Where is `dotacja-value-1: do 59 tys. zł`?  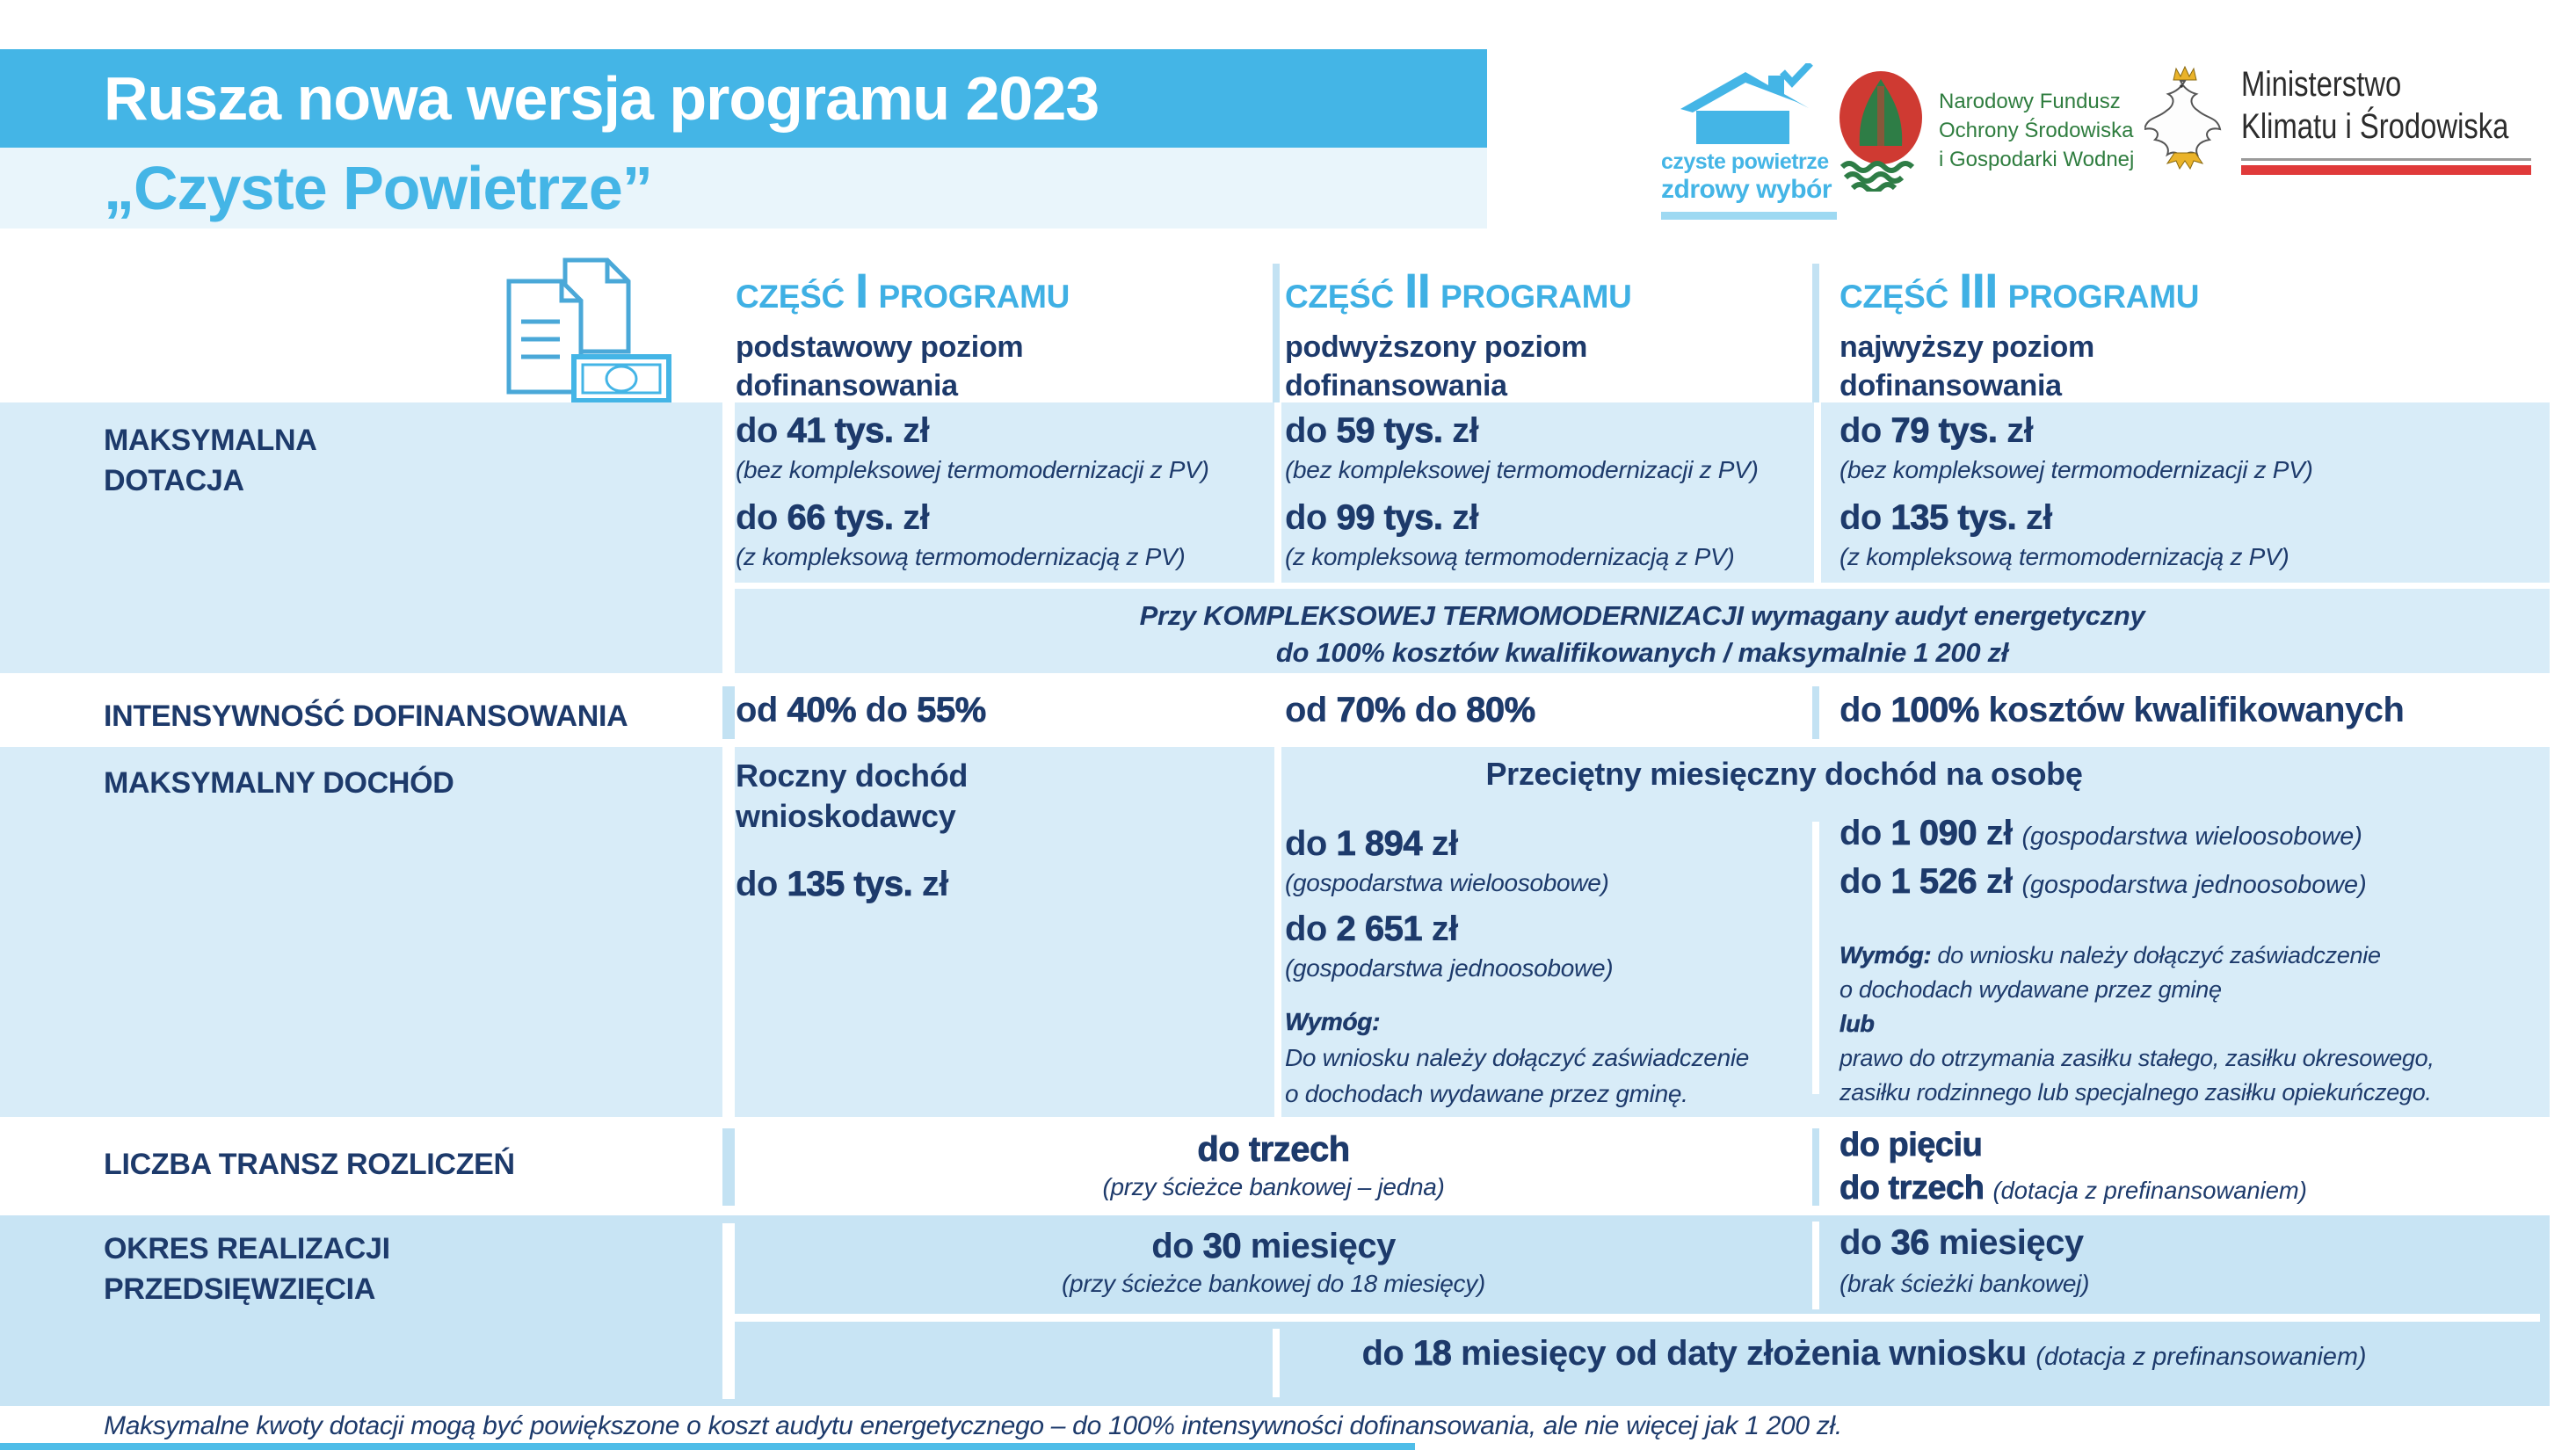
dotacja-value-1: do 59 tys. zł is located at coordinates (1382, 431).